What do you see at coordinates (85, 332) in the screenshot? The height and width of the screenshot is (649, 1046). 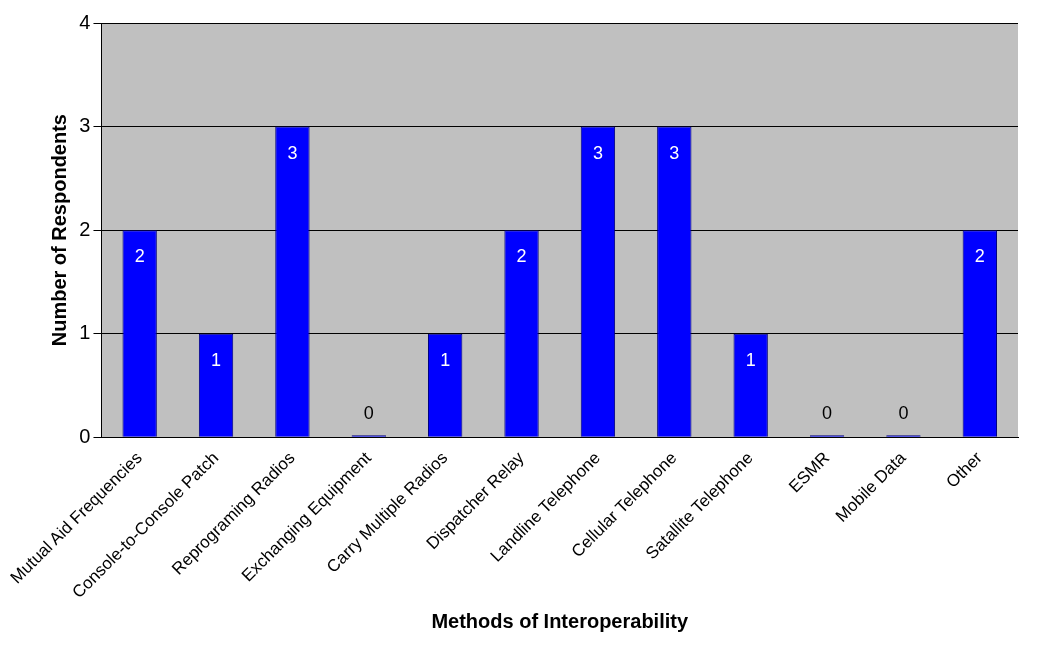 I see `y-tick-label: 1` at bounding box center [85, 332].